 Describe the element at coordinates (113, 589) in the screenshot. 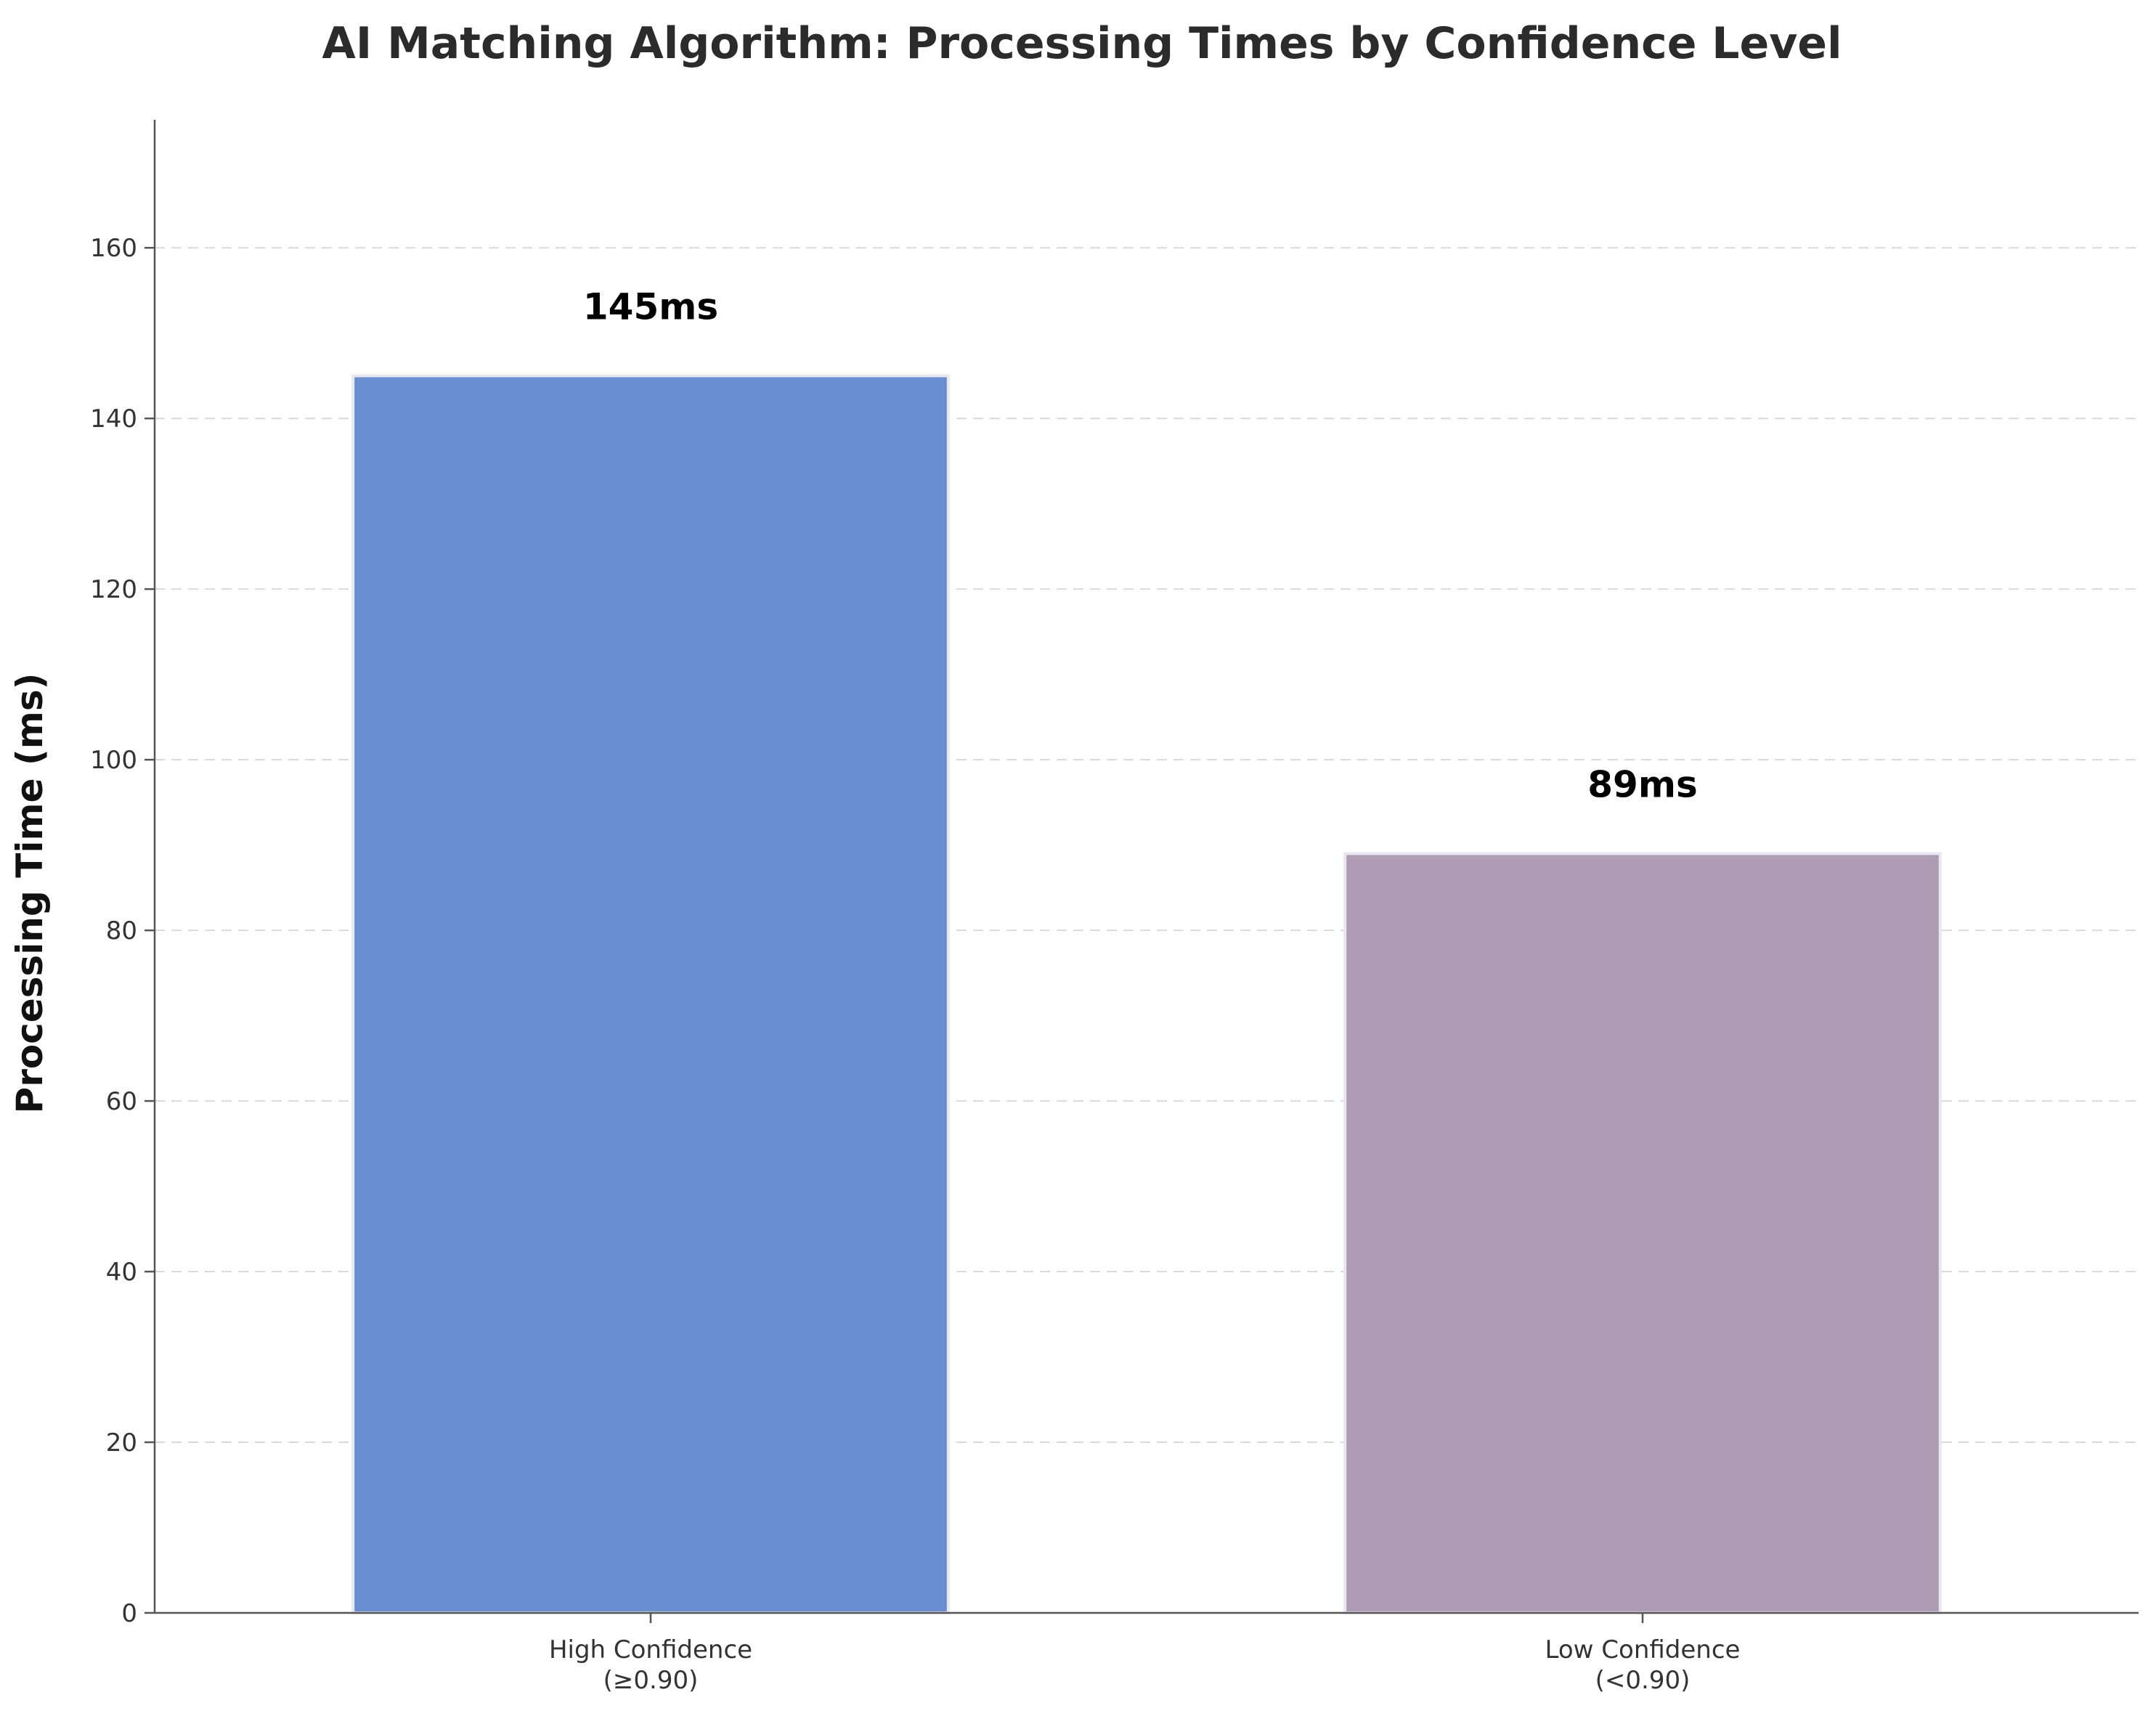

I see `y-tick-label: 120` at that location.